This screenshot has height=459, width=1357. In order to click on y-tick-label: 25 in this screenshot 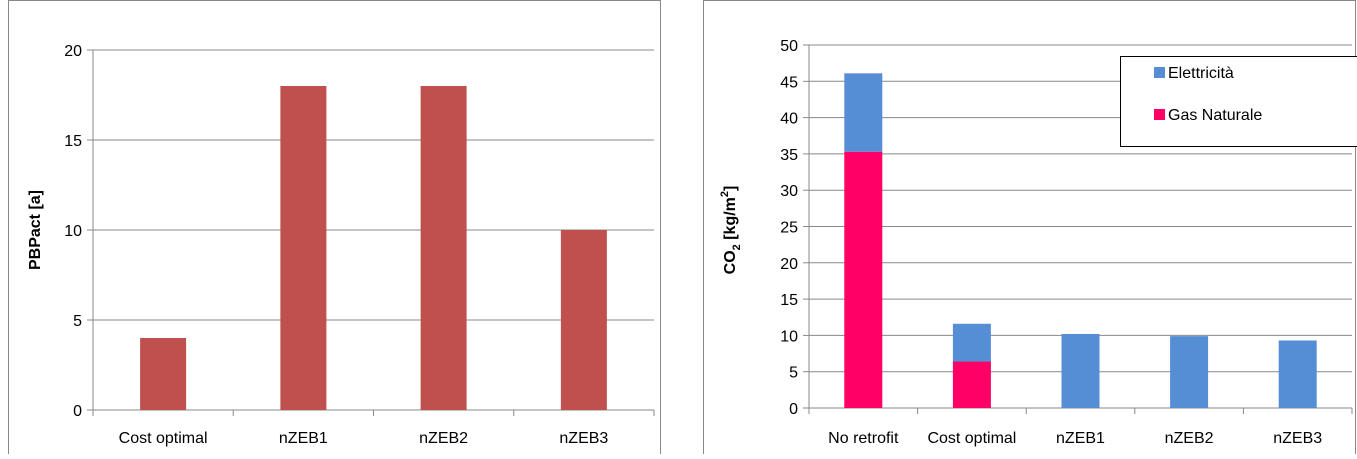, I will do `click(789, 228)`.